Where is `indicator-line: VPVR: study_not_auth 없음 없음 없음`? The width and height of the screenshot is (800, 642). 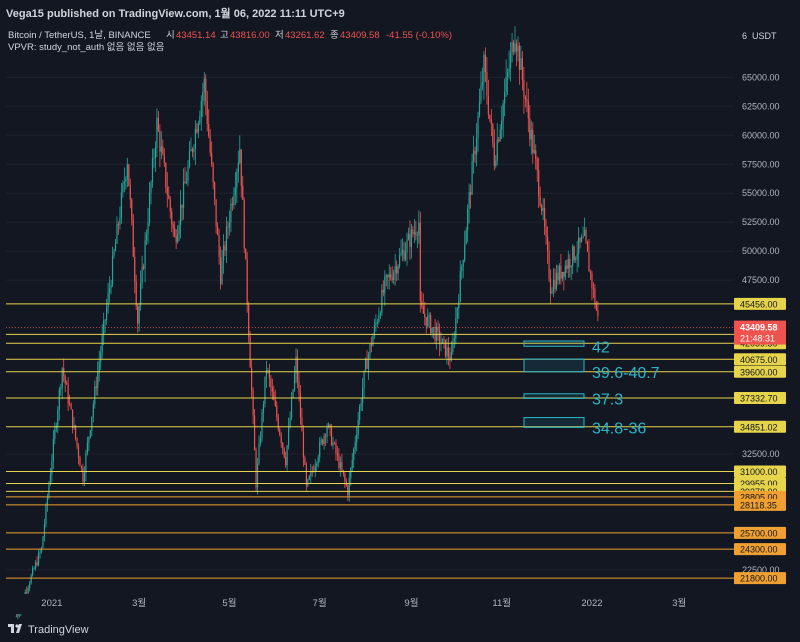
indicator-line: VPVR: study_not_auth 없음 없음 없음 is located at coordinates (86, 47).